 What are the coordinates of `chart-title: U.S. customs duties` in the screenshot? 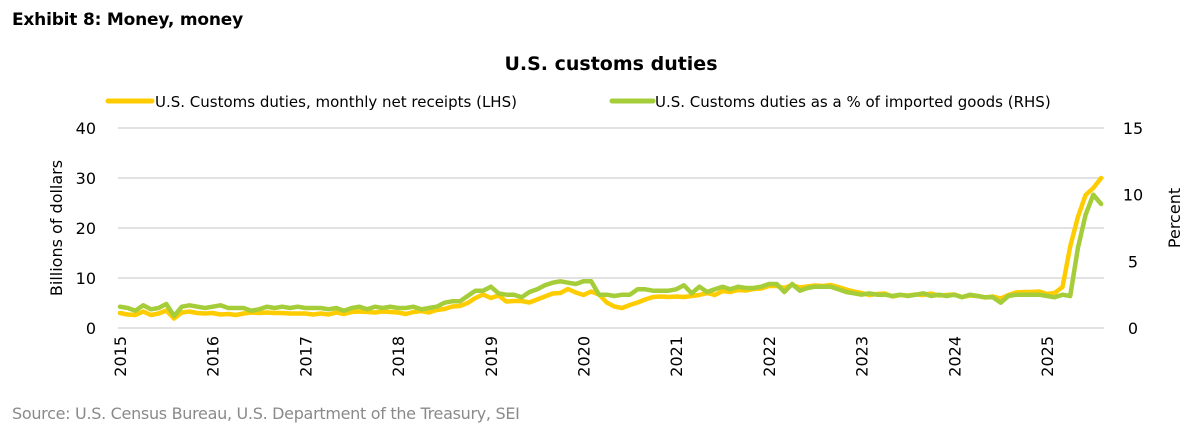 It's located at (610, 64).